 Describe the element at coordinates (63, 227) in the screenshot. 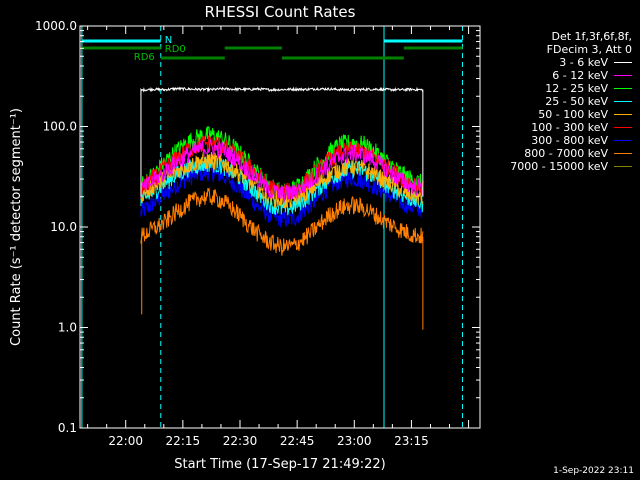

I see `y-tick-label: 10.0` at that location.